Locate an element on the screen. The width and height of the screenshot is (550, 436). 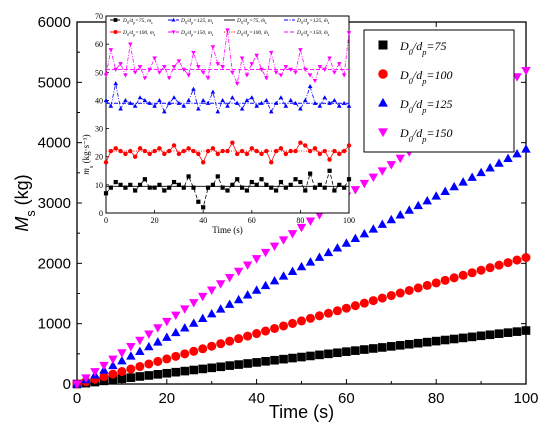
inset-legend-label: D0/dp=75, m̄s is located at coordinates (251, 21).